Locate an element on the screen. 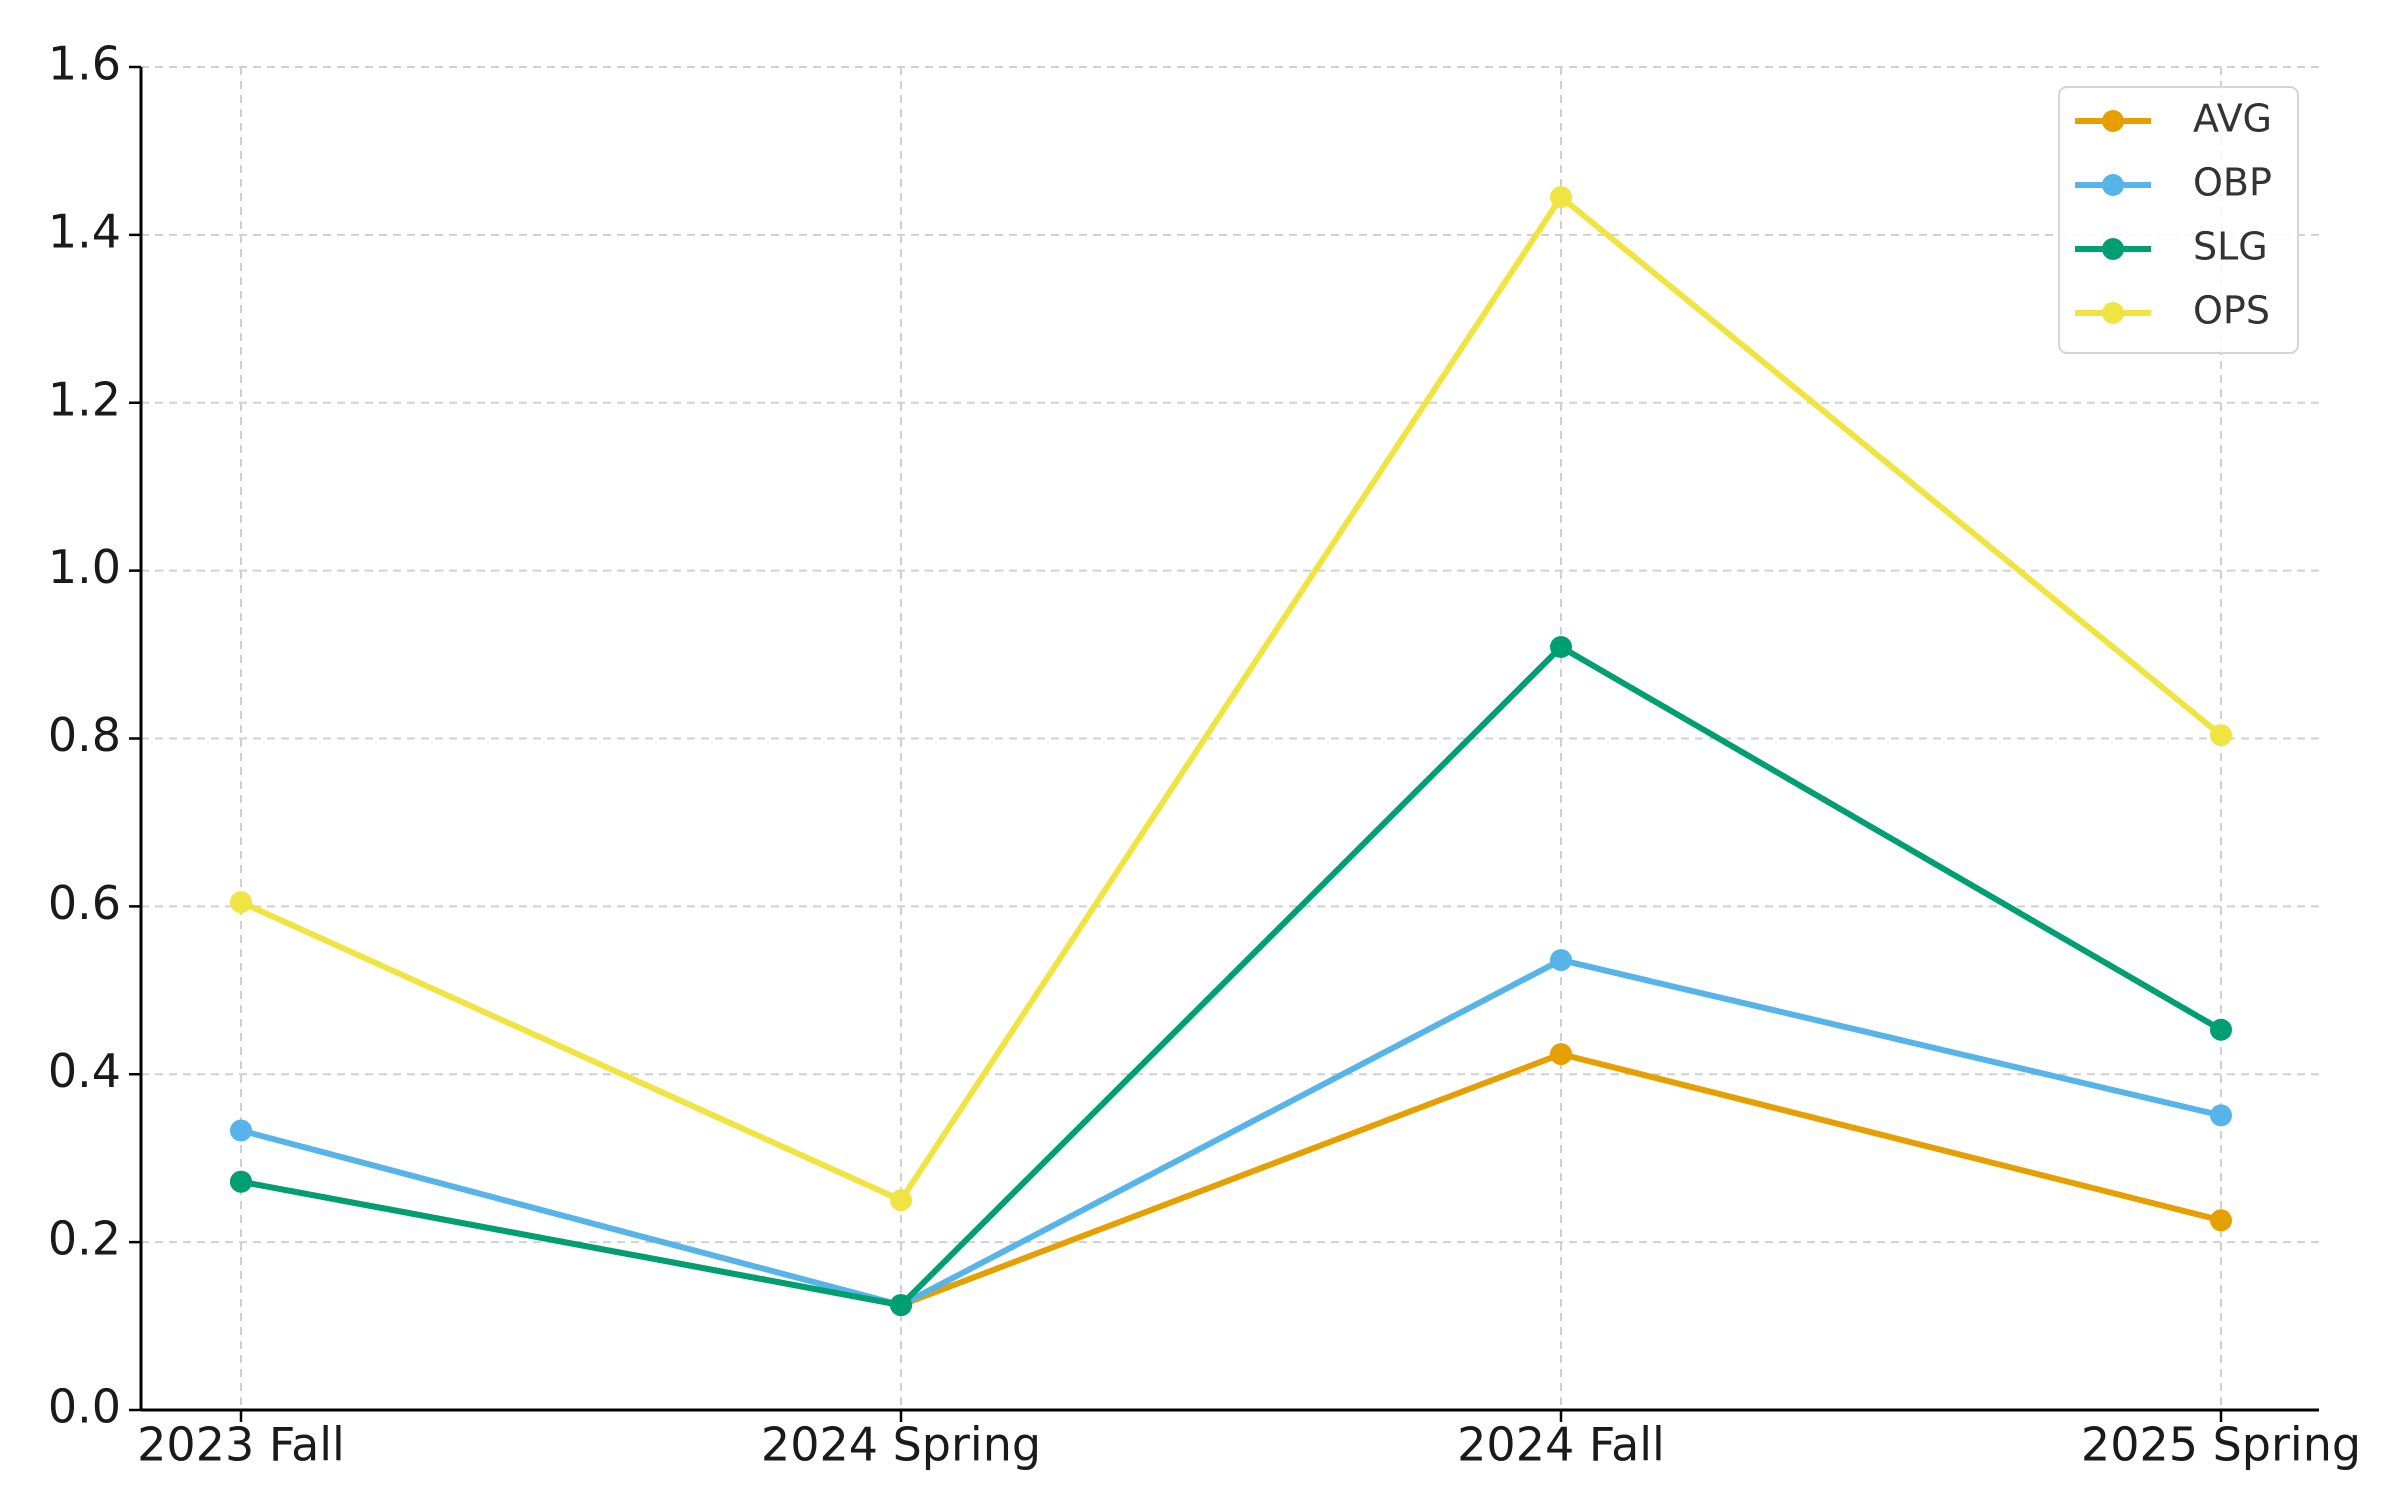 The width and height of the screenshot is (2400, 1500). y-tick-label: 1.6 is located at coordinates (84, 64).